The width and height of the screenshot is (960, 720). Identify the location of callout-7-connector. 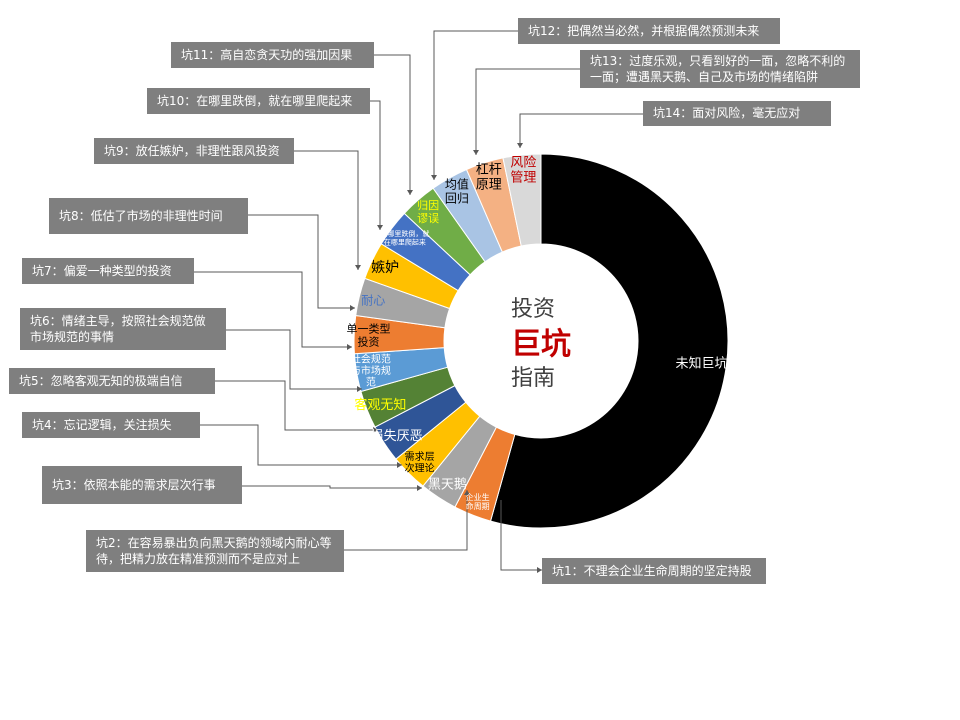
(273, 309).